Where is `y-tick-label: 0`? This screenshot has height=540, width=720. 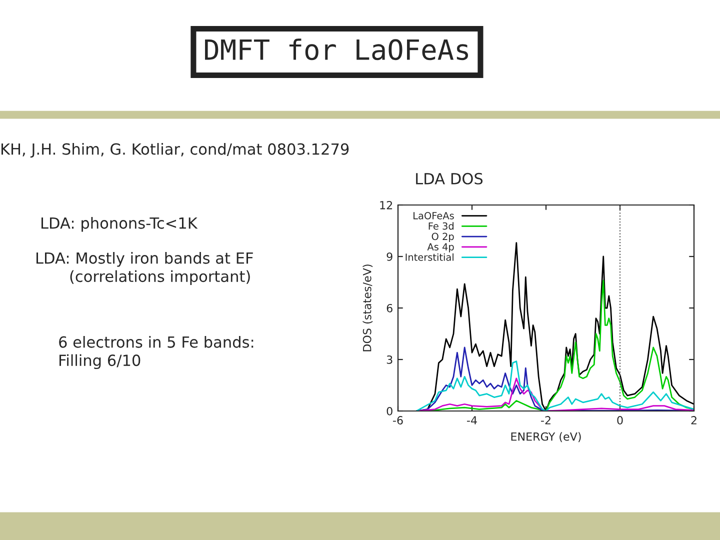
y-tick-label: 0 is located at coordinates (389, 411).